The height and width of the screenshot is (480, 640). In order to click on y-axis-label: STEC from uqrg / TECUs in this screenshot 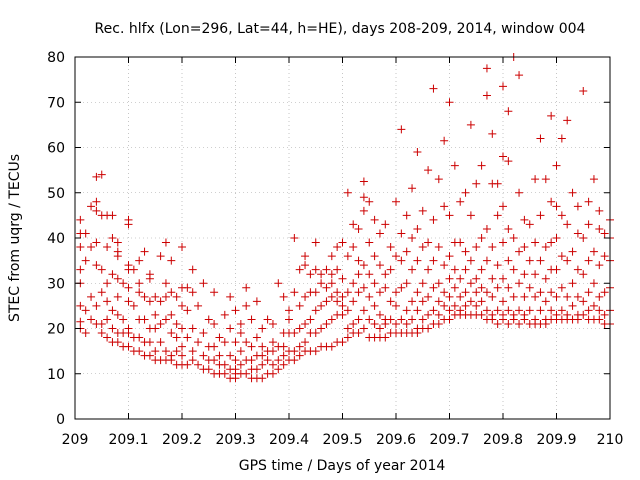, I will do `click(15, 238)`.